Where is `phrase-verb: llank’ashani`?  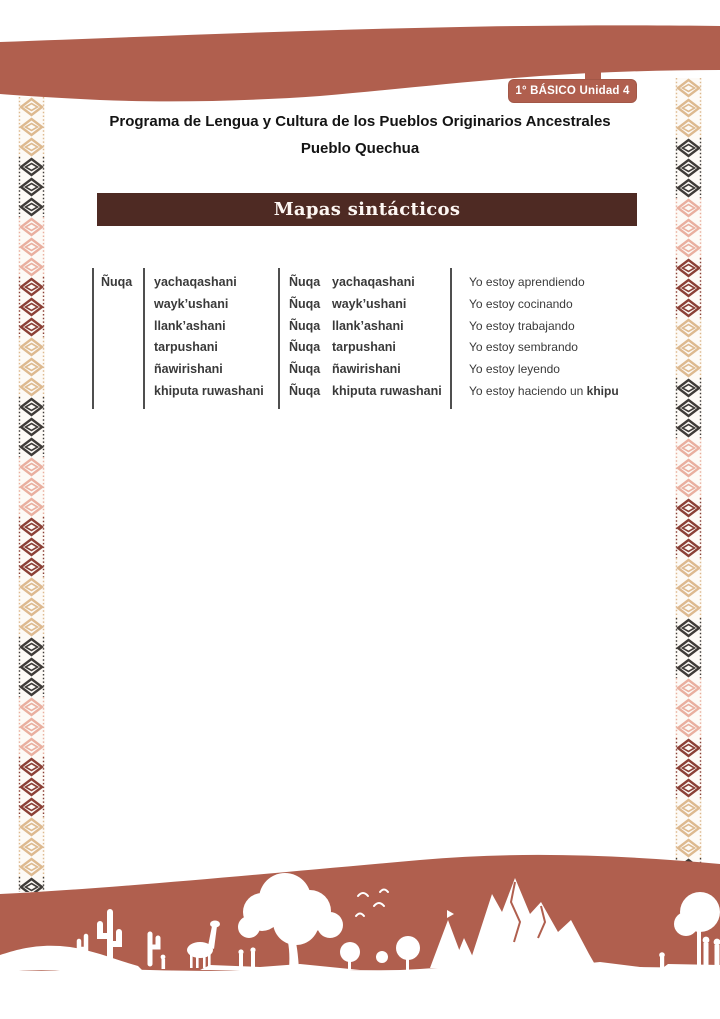
phrase-verb: llank’ashani is located at coordinates (368, 325).